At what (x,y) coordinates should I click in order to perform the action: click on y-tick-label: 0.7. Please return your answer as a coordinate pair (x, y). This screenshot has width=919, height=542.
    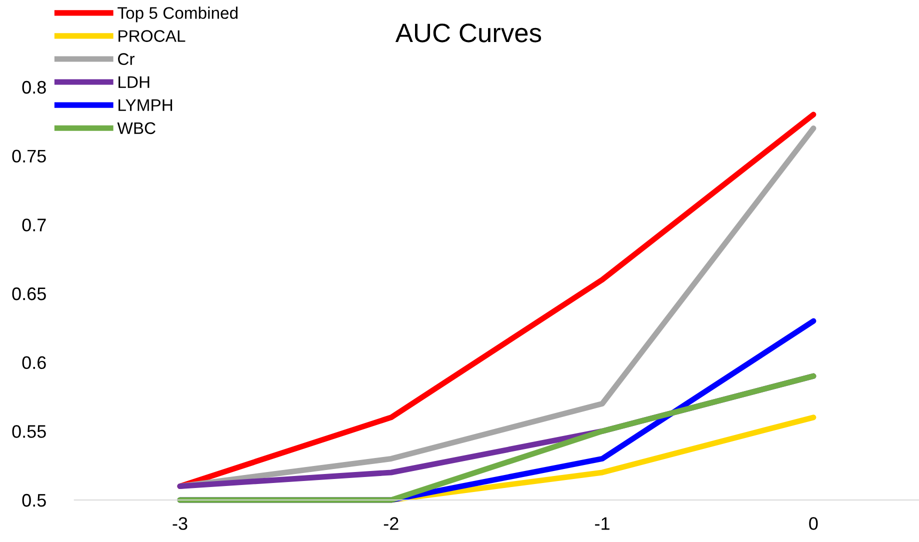
    Looking at the image, I should click on (34, 225).